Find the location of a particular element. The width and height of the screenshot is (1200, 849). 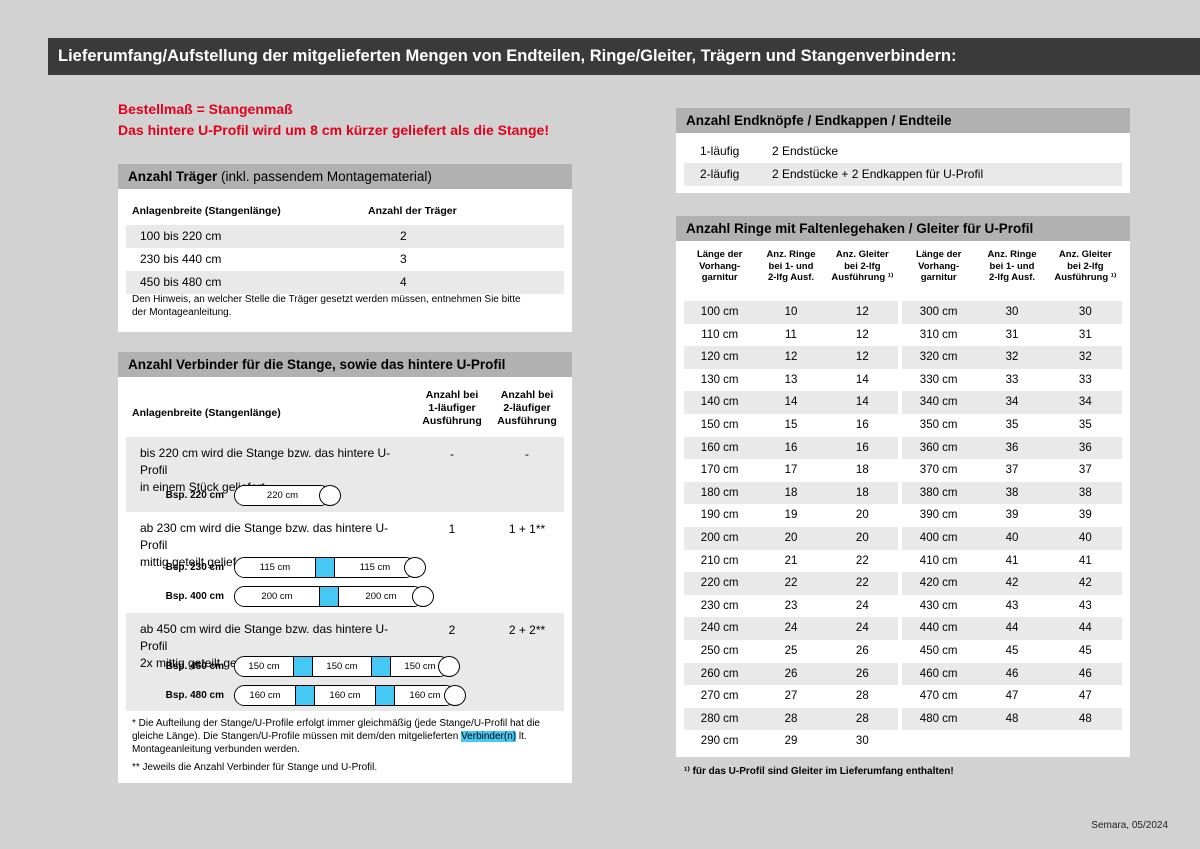

rod-body: 220 cm is located at coordinates (282, 495).